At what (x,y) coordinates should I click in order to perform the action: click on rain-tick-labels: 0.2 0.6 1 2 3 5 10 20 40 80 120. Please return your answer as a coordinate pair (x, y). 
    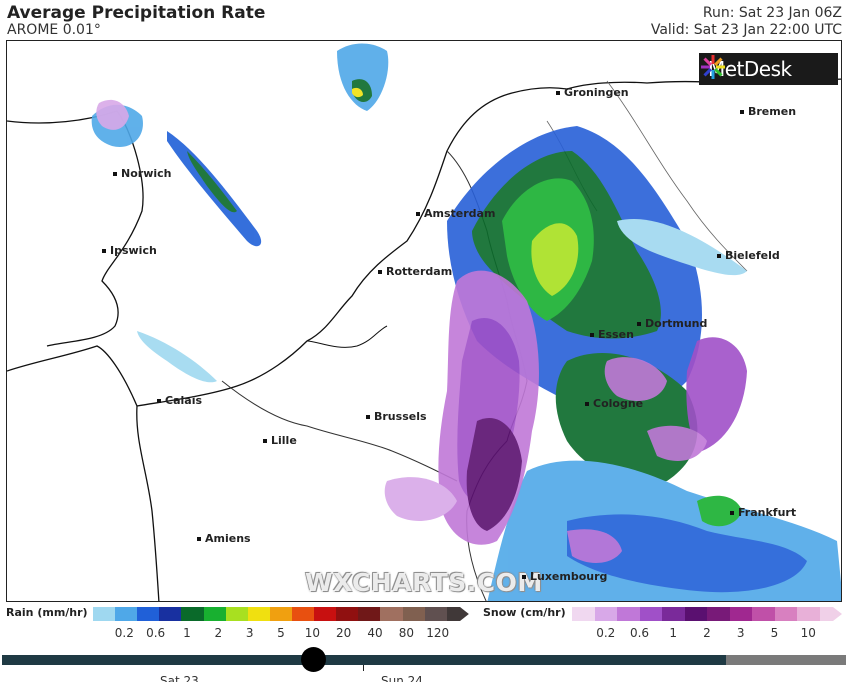
    Looking at the image, I should click on (281, 633).